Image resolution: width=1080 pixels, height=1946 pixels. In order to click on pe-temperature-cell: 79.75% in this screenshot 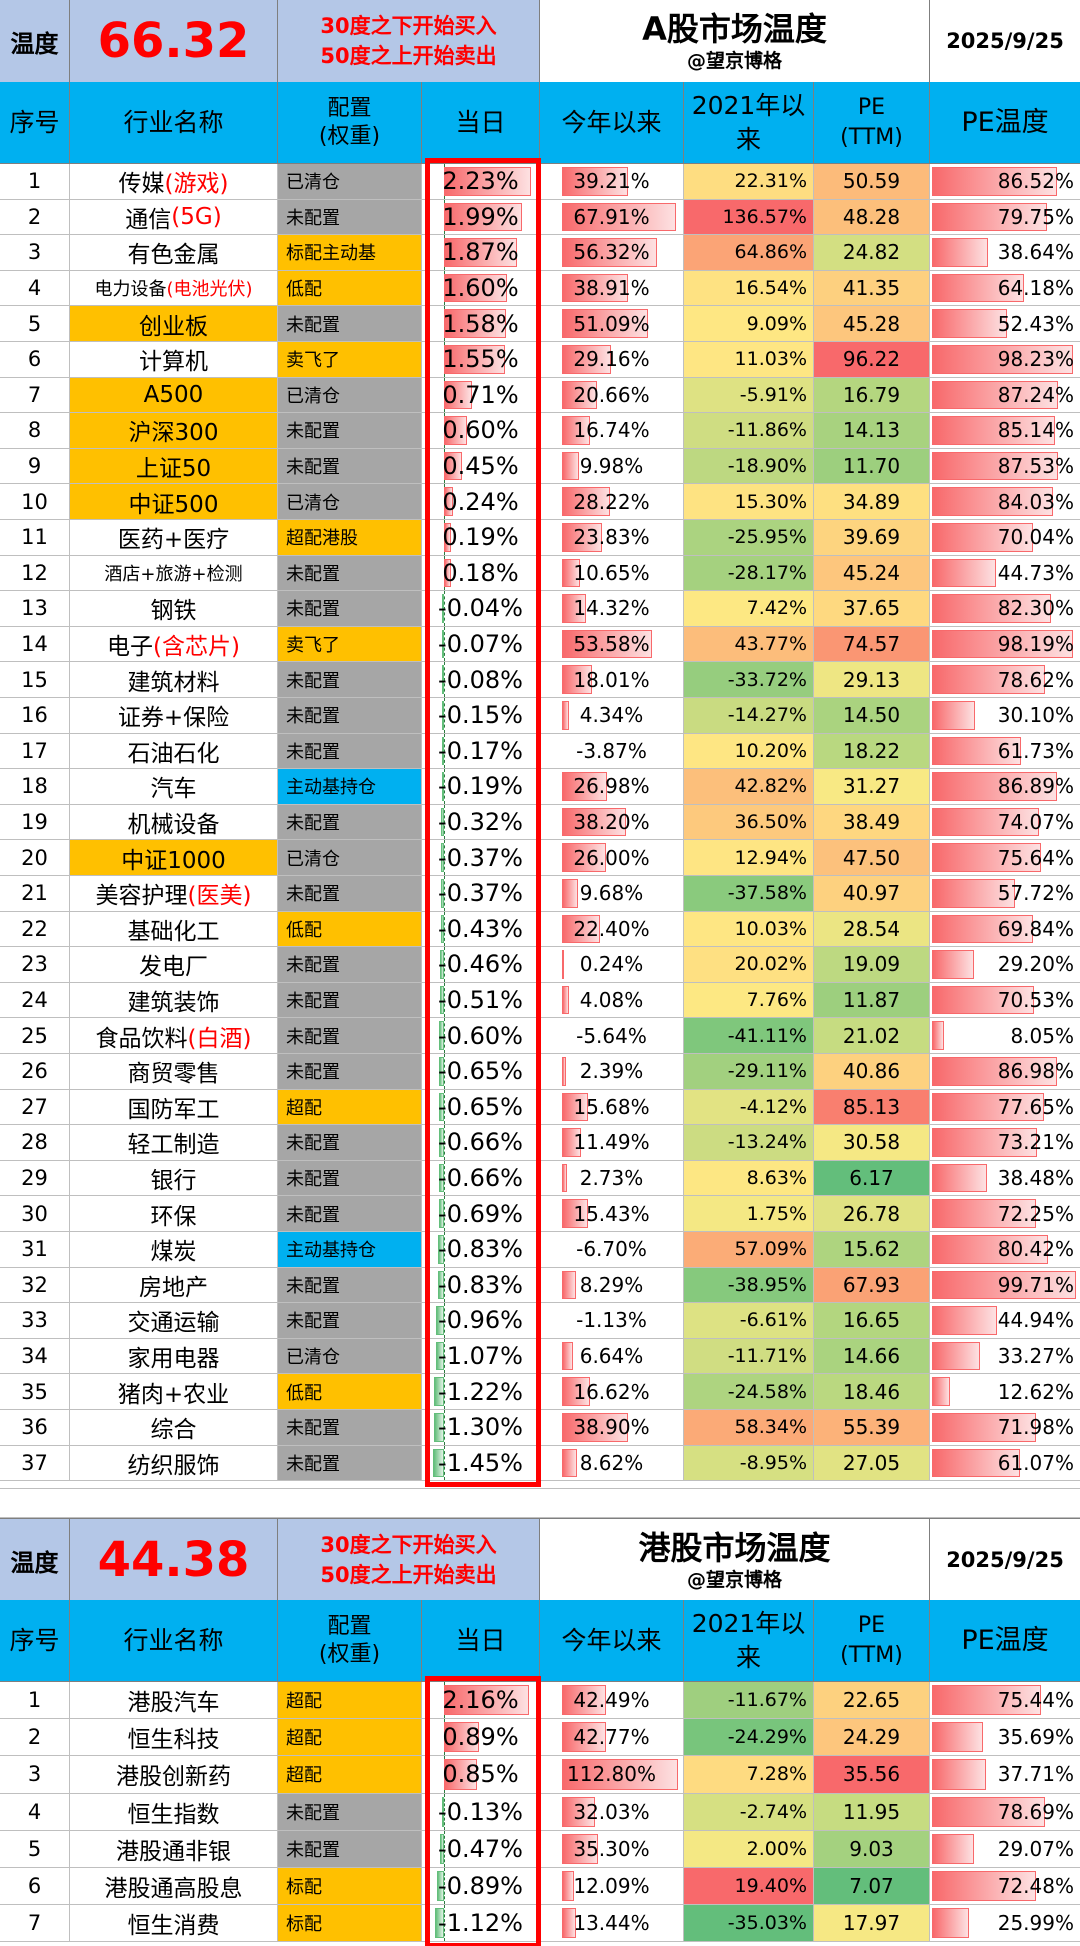, I will do `click(1005, 217)`.